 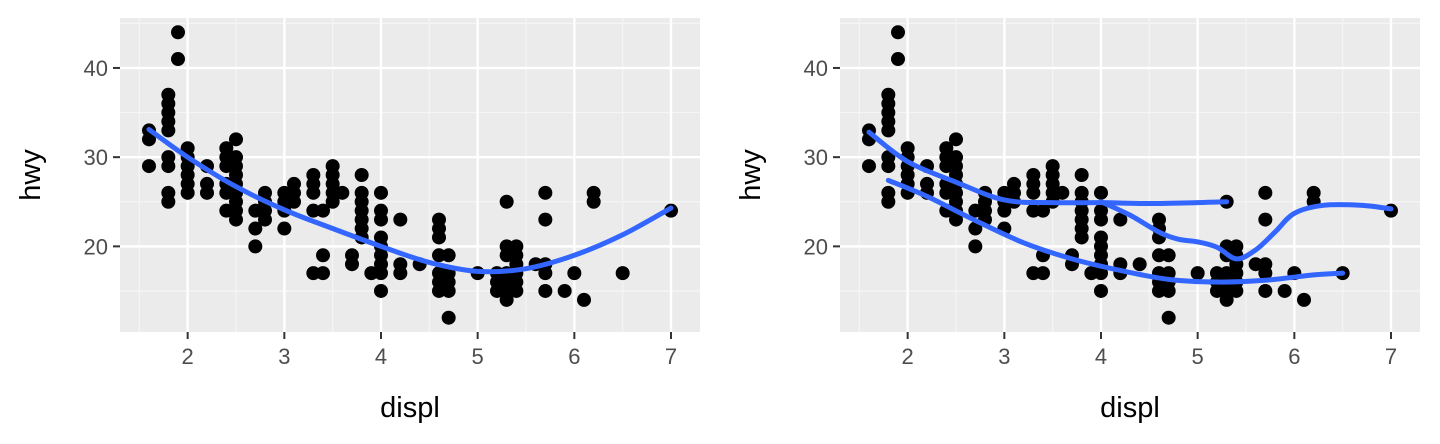 What do you see at coordinates (96, 157) in the screenshot?
I see `y-tick-label: 30` at bounding box center [96, 157].